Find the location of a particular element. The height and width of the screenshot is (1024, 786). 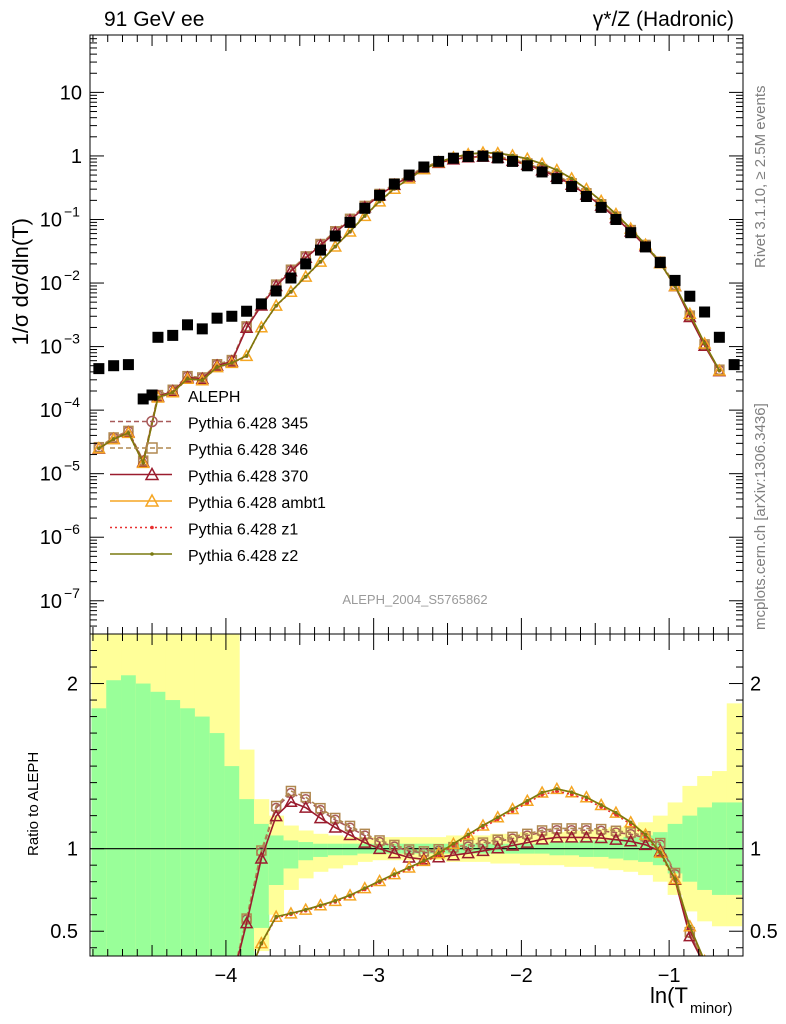

ratio-y-axis-title: Ratio to ALEPH is located at coordinates (33, 804).